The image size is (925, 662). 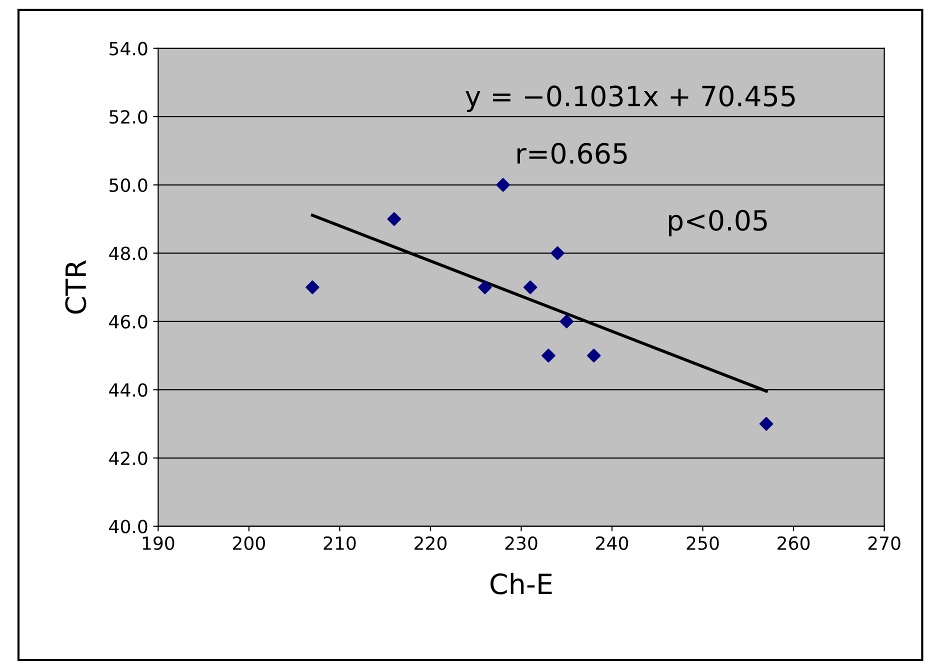 What do you see at coordinates (430, 543) in the screenshot?
I see `x-tick-label: 220` at bounding box center [430, 543].